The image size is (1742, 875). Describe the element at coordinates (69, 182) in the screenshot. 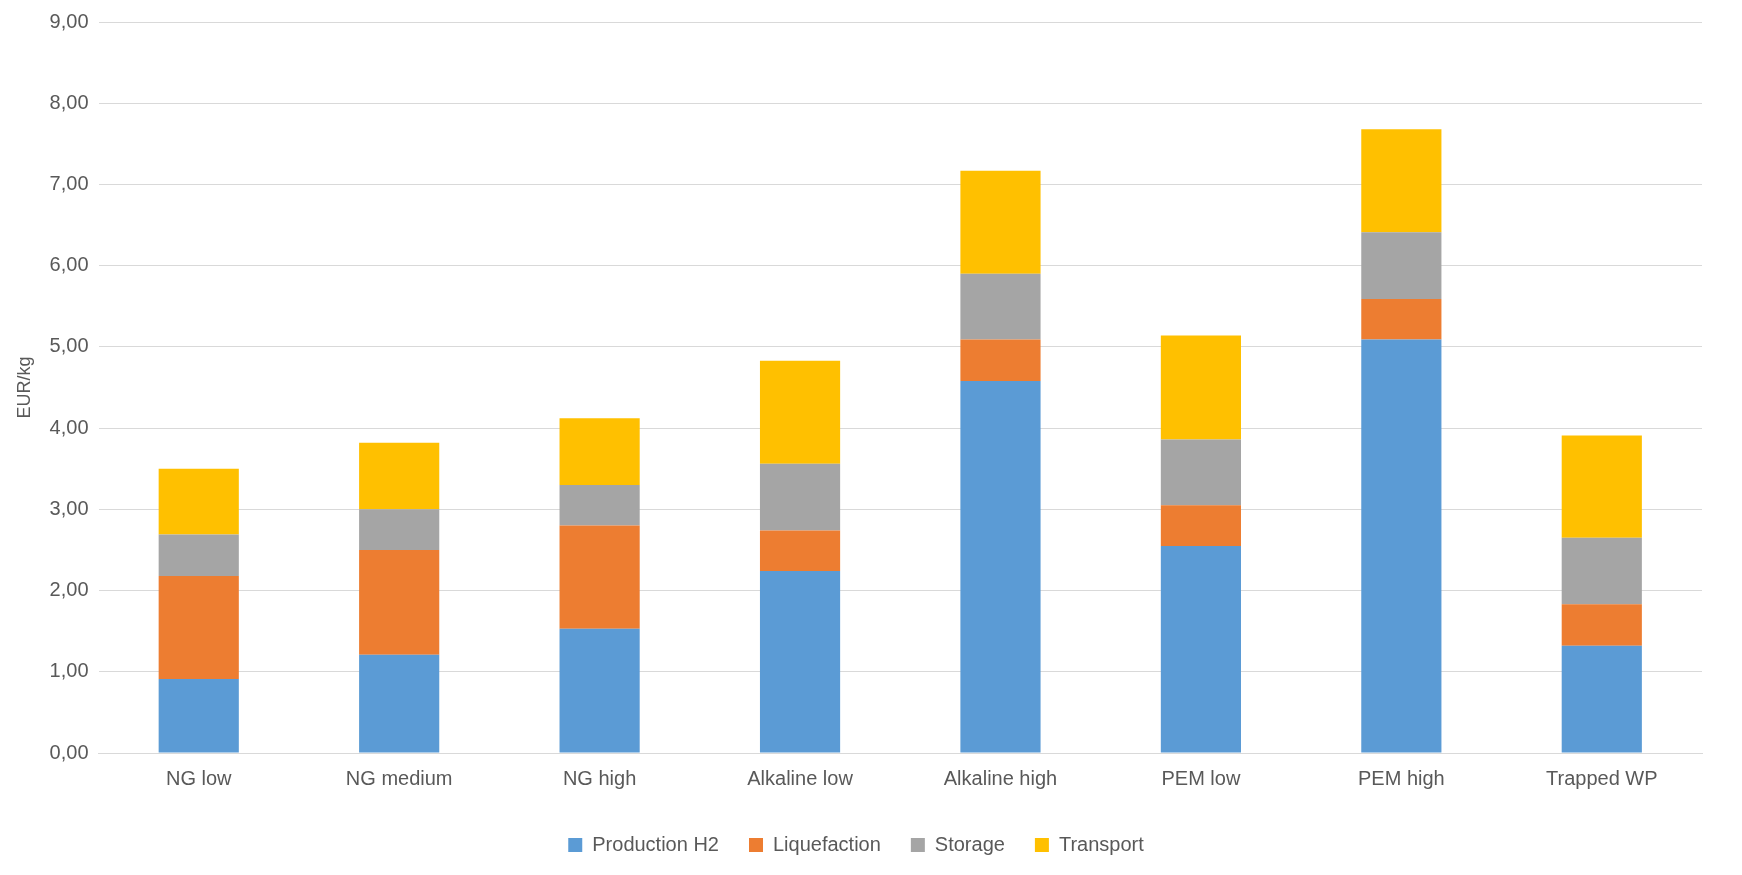

I see `y-tick-label: 7,00` at that location.